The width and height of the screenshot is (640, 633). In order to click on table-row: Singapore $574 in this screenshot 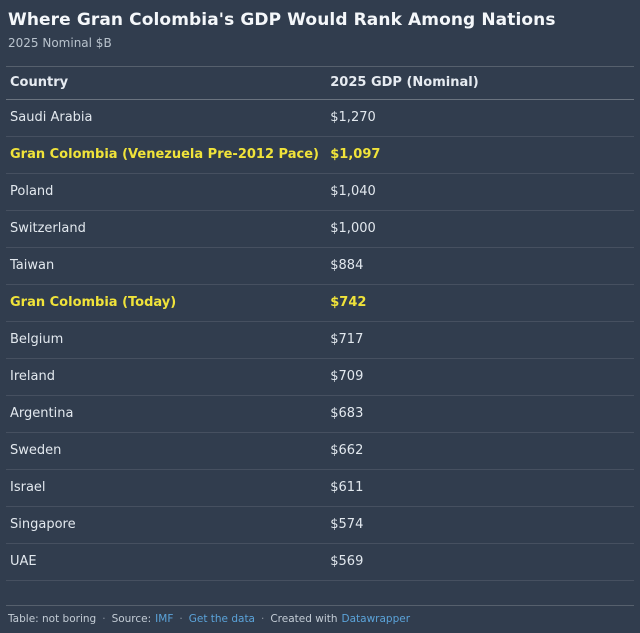, I will do `click(320, 525)`.